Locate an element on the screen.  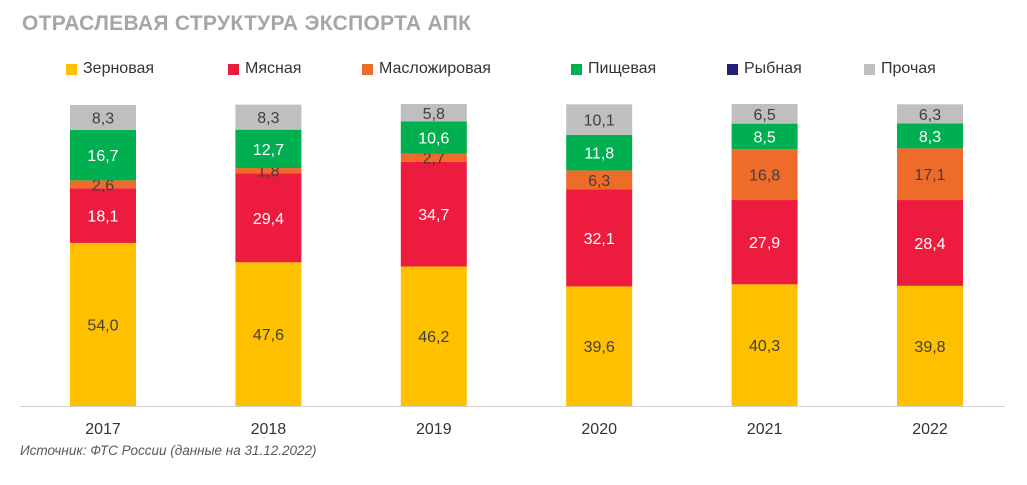
data-label: 17,1 is located at coordinates (929, 175).